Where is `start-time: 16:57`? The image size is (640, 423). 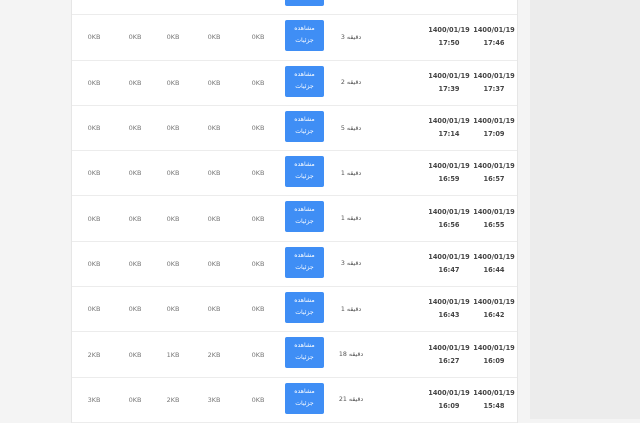
start-time: 16:57 is located at coordinates (494, 179).